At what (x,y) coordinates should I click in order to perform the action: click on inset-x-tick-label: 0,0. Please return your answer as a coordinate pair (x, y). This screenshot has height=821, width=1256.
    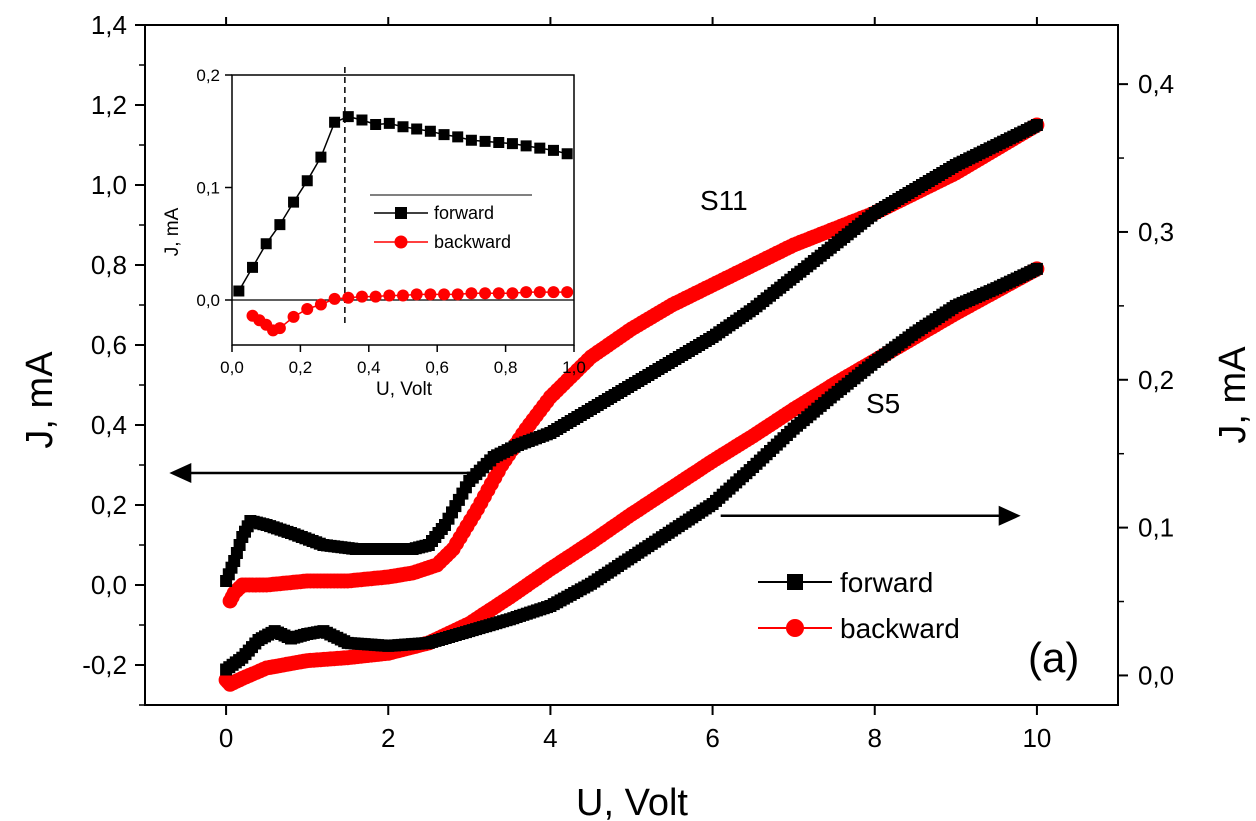
    Looking at the image, I should click on (232, 367).